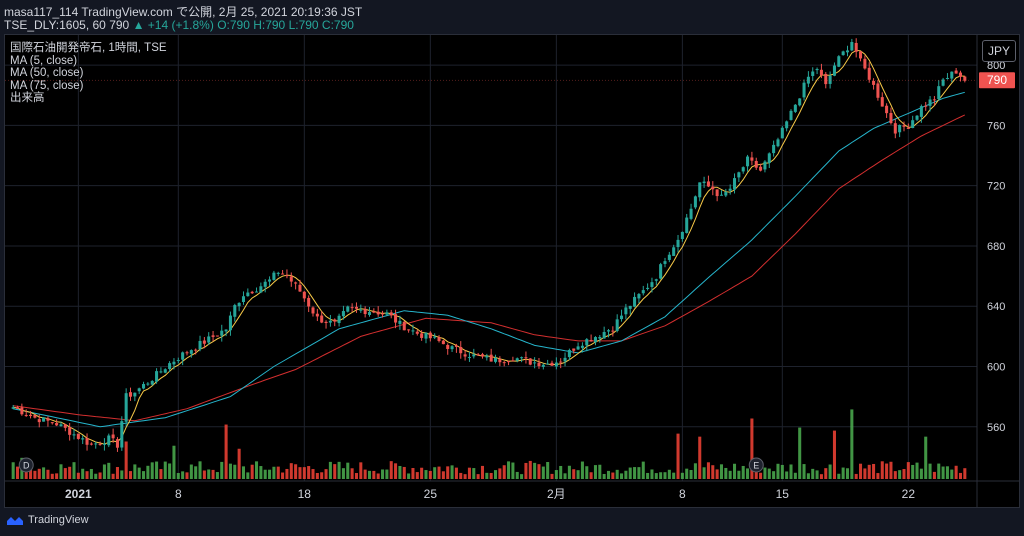  Describe the element at coordinates (999, 51) in the screenshot. I see `currency-label: JPY` at that location.